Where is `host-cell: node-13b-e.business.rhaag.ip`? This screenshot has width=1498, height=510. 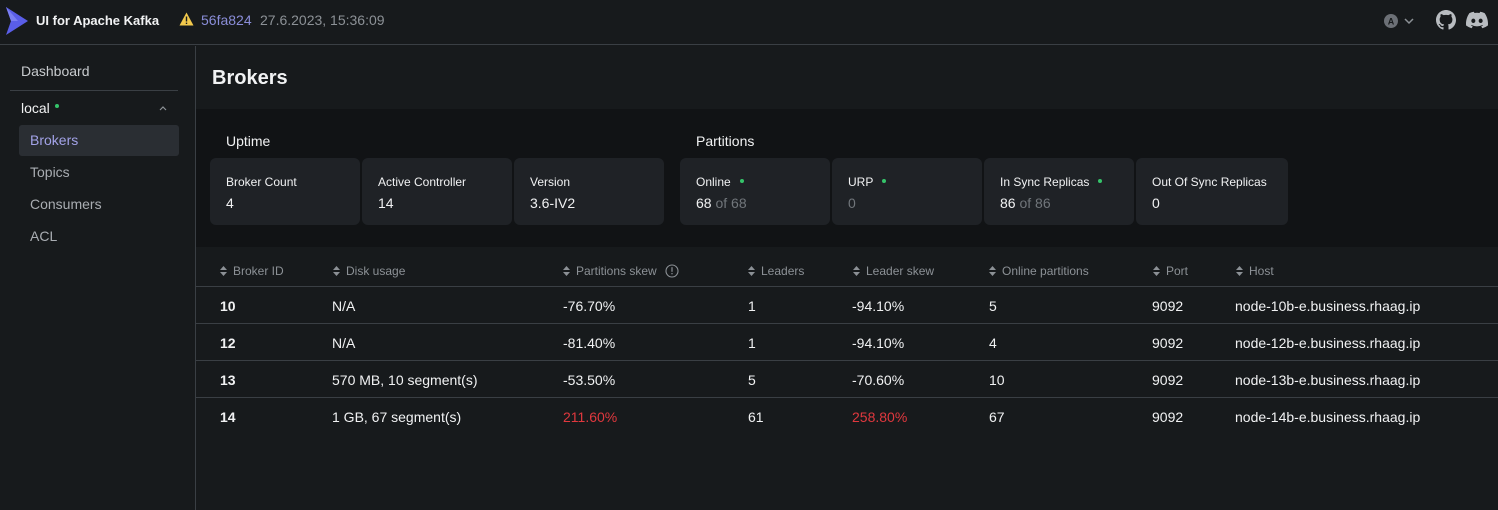 host-cell: node-13b-e.business.rhaag.ip is located at coordinates (1328, 380).